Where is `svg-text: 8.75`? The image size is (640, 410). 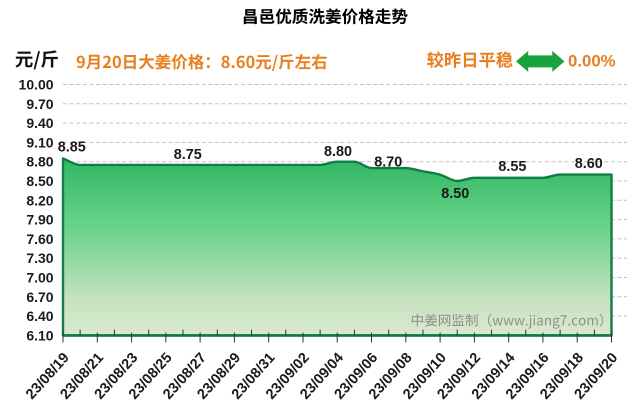 svg-text: 8.75 is located at coordinates (188, 155).